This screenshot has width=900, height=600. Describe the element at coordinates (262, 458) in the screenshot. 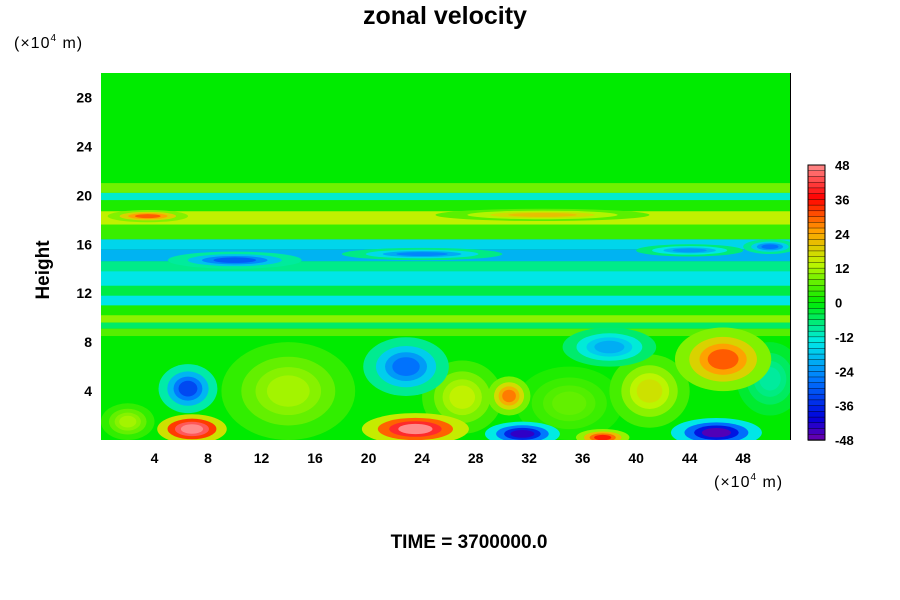

I see `x-tick-label: 12` at that location.